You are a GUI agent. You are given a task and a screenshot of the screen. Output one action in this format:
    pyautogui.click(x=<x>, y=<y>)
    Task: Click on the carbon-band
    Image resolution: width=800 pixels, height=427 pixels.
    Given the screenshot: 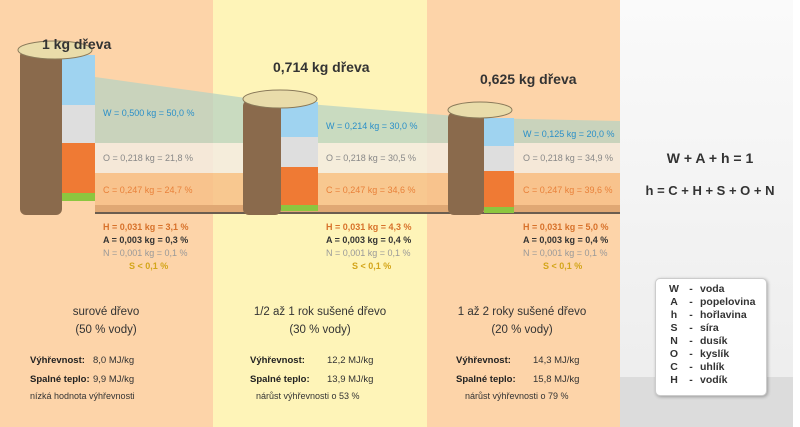 What is the action you would take?
    pyautogui.click(x=357, y=189)
    